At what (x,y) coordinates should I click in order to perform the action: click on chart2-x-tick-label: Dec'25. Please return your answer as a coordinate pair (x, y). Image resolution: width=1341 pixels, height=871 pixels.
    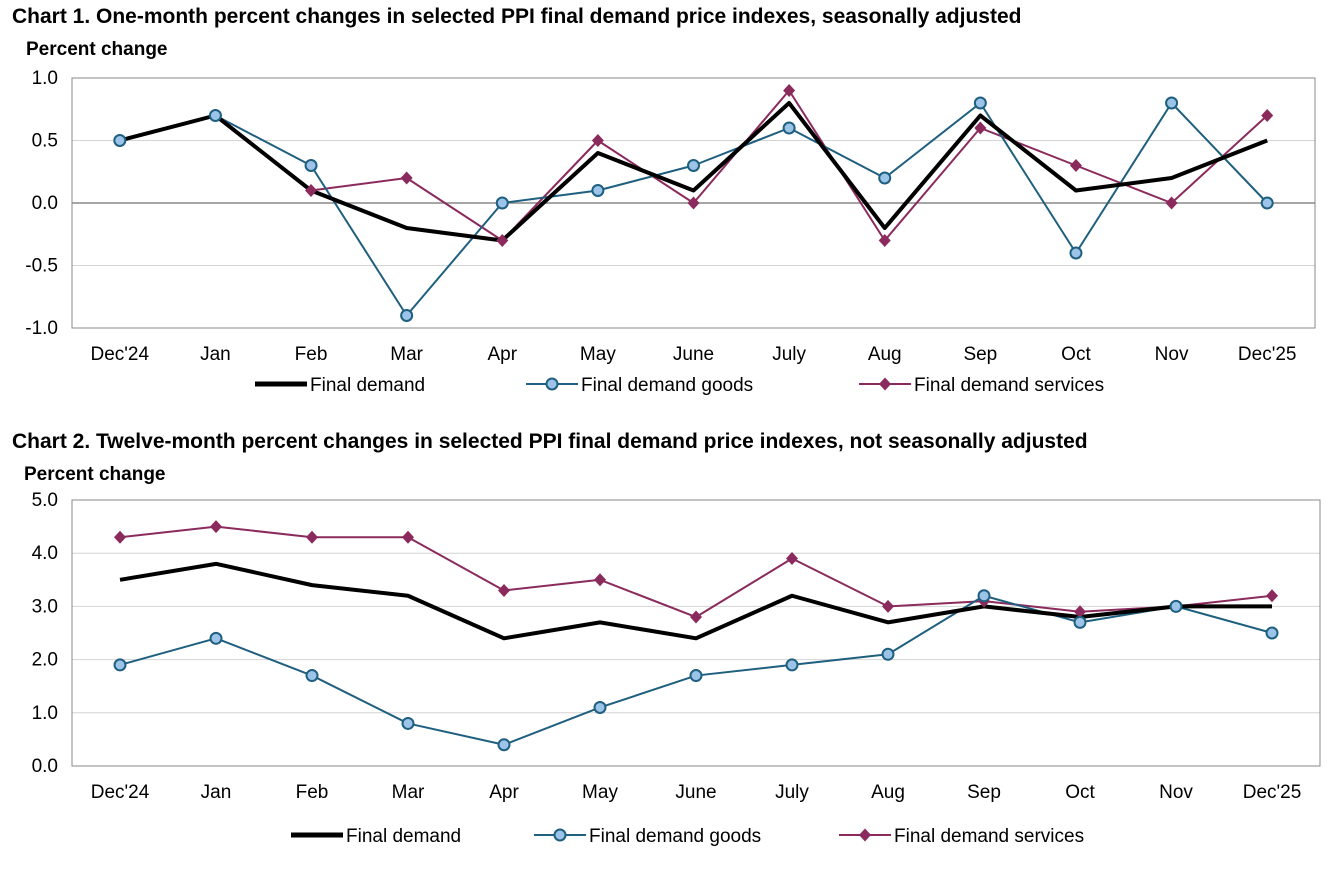
    Looking at the image, I should click on (1272, 792).